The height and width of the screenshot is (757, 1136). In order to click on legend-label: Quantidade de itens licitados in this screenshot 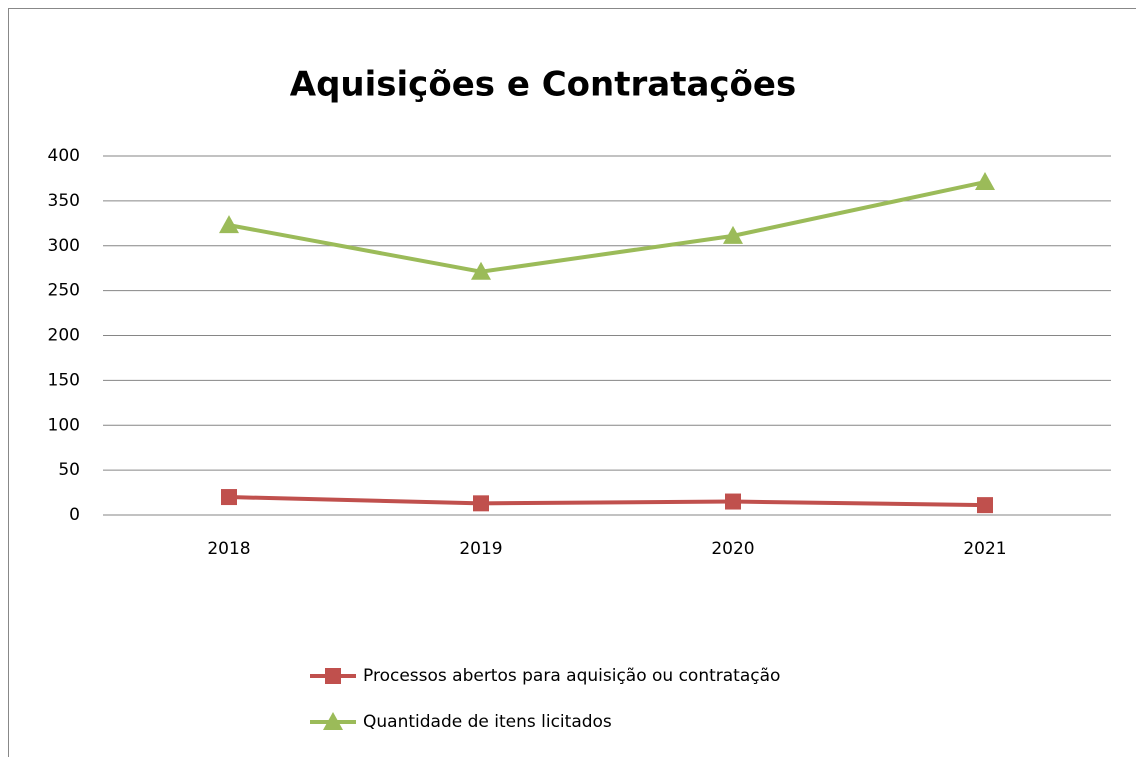, I will do `click(487, 722)`.